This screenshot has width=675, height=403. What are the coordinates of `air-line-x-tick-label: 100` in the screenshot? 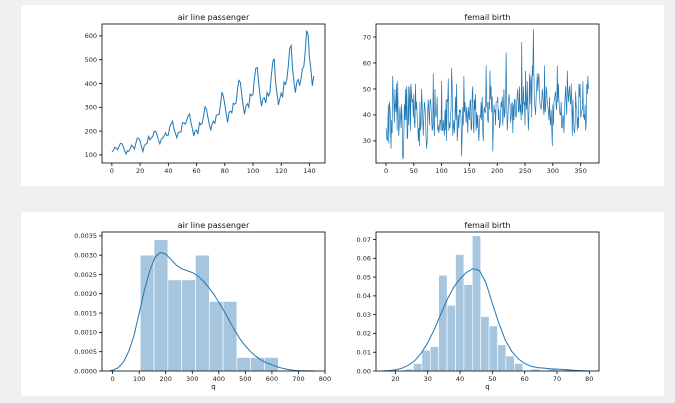 It's located at (253, 171).